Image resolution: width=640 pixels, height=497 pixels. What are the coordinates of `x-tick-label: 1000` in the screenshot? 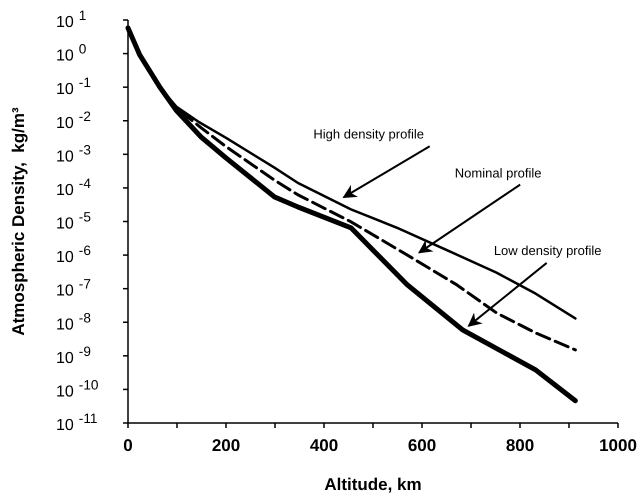 It's located at (618, 445).